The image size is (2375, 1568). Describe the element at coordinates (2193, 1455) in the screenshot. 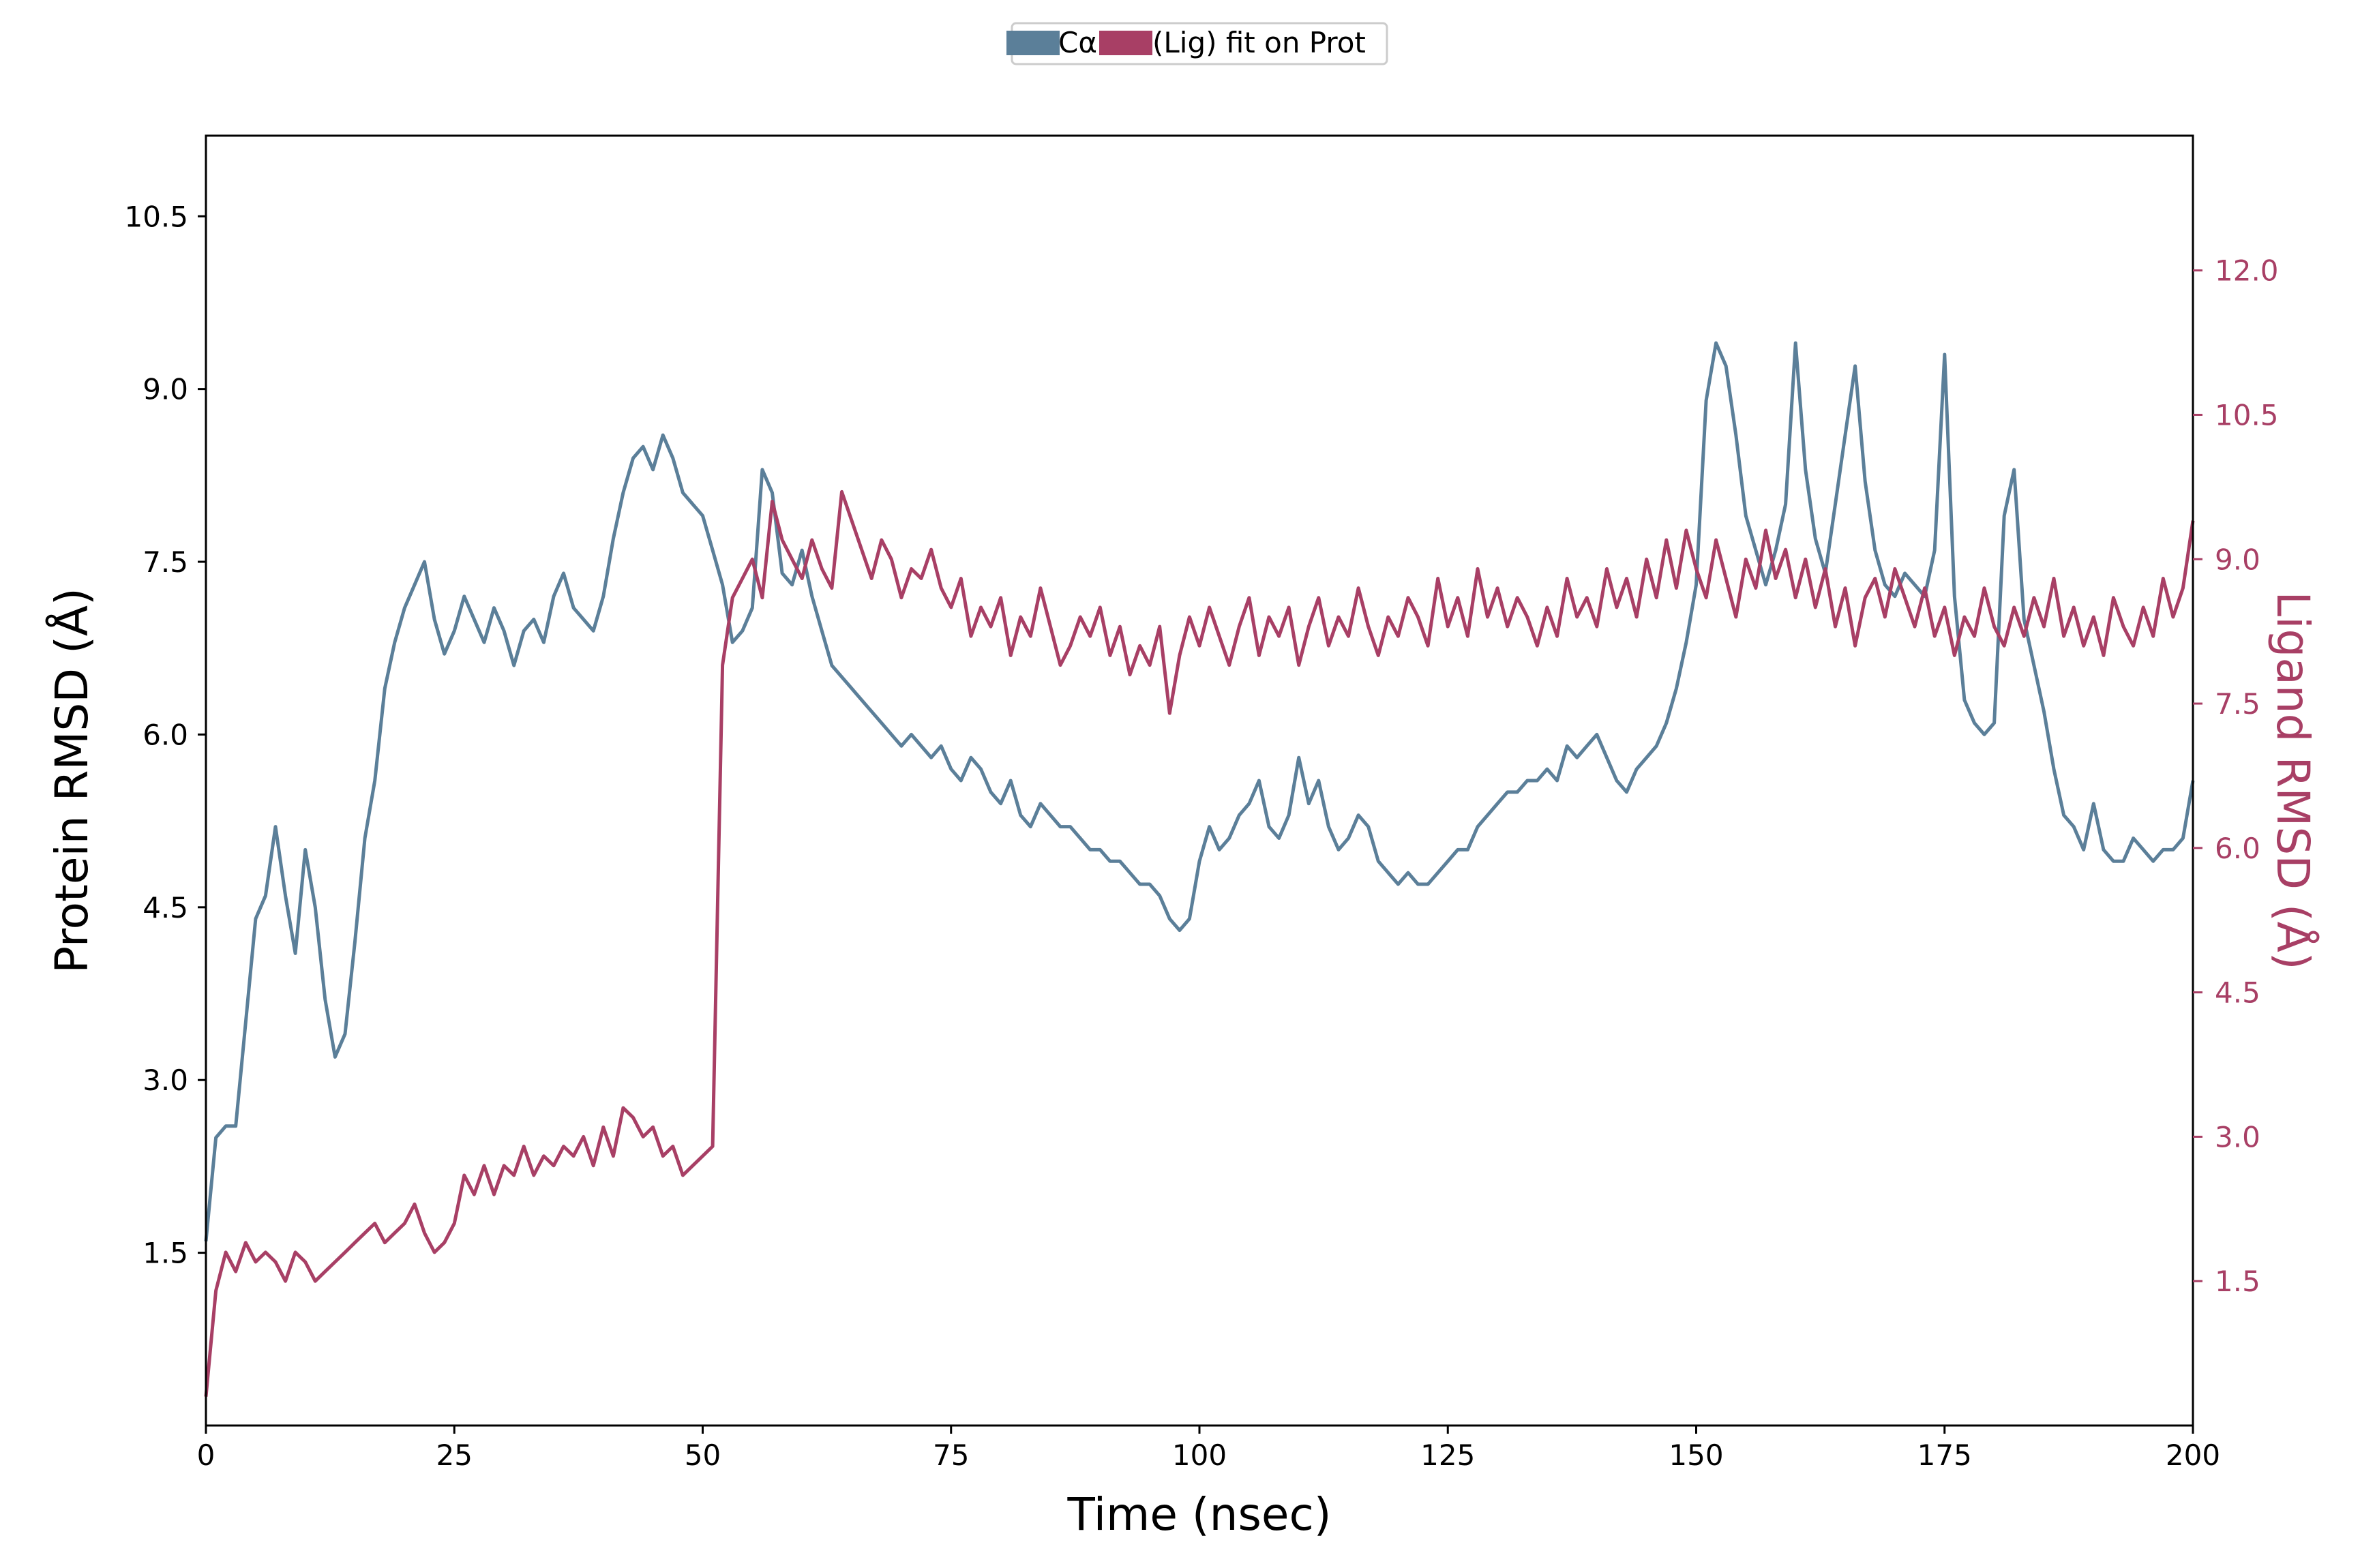

I see `x-tick-label: 200` at that location.